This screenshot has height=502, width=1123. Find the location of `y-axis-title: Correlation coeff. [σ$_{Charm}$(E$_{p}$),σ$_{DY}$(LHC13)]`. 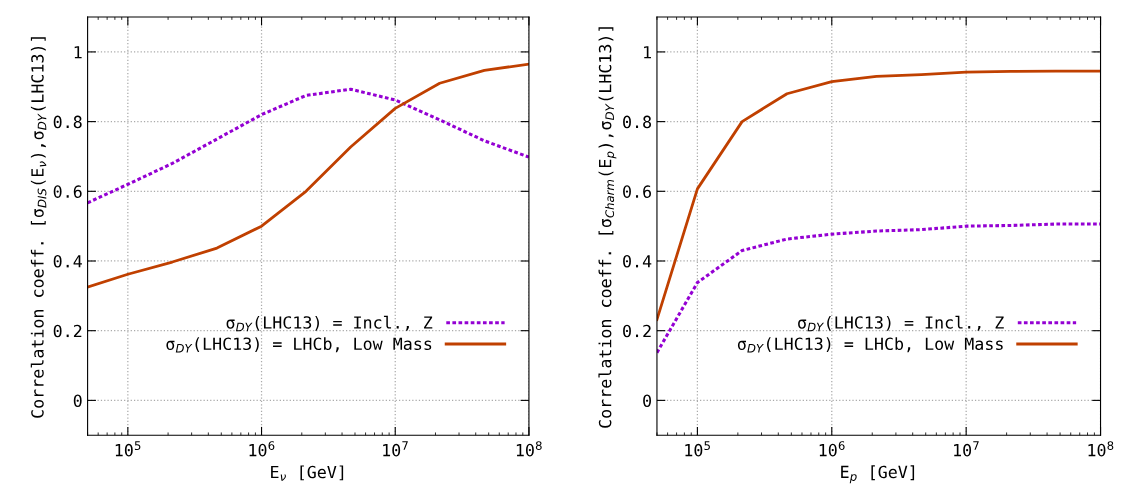

y-axis-title: Correlation coeff. [σ$_{Charm}$(E$_{p}$),σ$_{DY}$(LHC13)] is located at coordinates (607, 227).